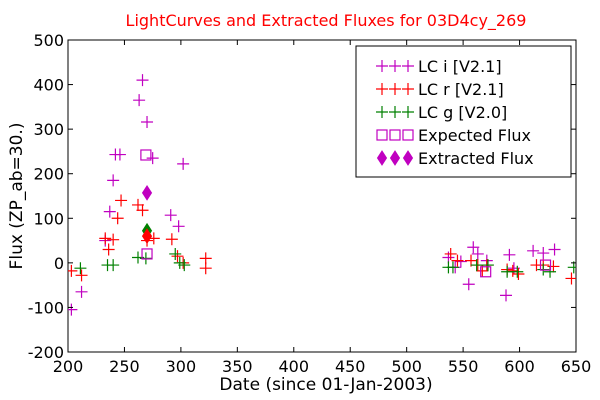 This screenshot has width=600, height=400. I want to click on legend-label: LC g [V2.0], so click(462, 112).